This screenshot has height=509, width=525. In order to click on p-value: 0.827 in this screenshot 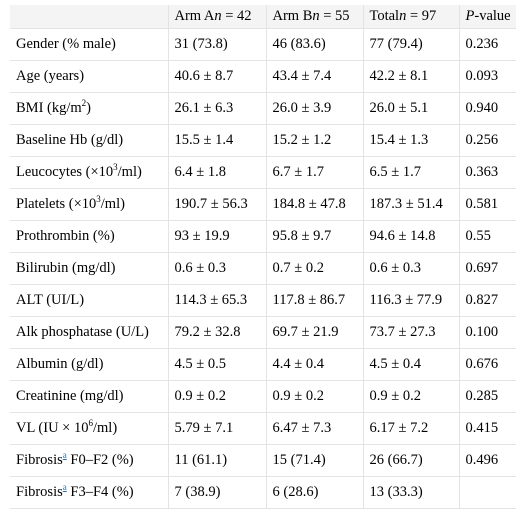, I will do `click(487, 300)`.